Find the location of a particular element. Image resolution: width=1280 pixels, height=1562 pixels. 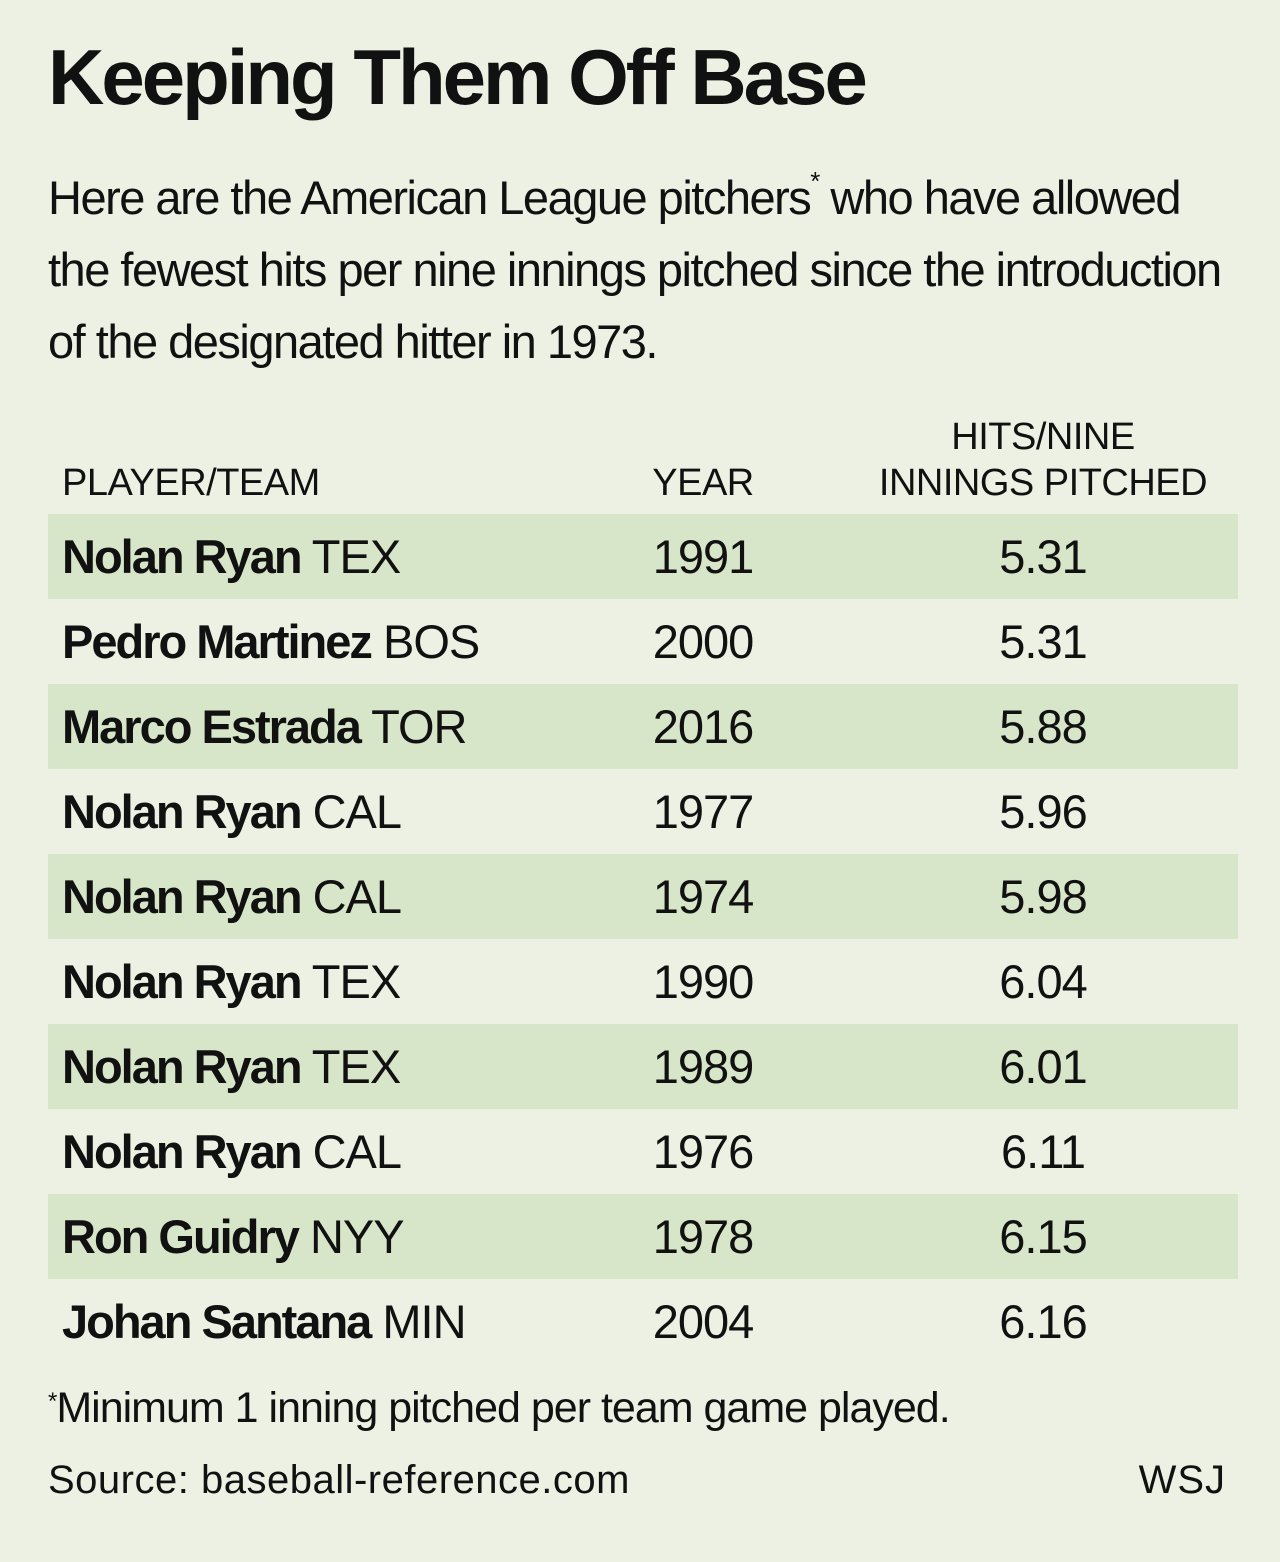

cell-year: 2016 is located at coordinates (703, 726).